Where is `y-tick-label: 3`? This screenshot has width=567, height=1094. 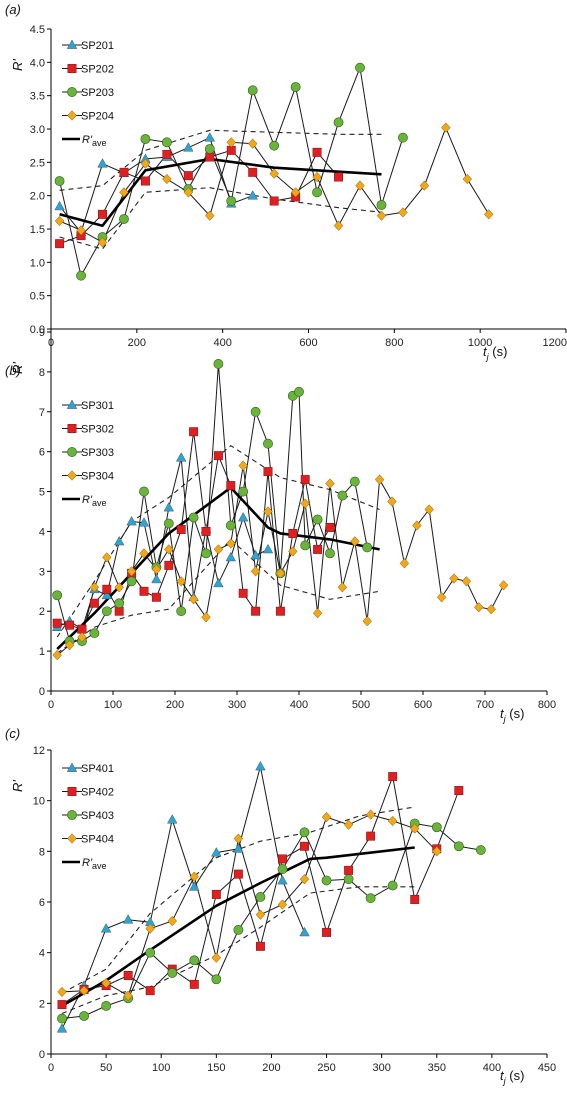 y-tick-label: 3 is located at coordinates (42, 572).